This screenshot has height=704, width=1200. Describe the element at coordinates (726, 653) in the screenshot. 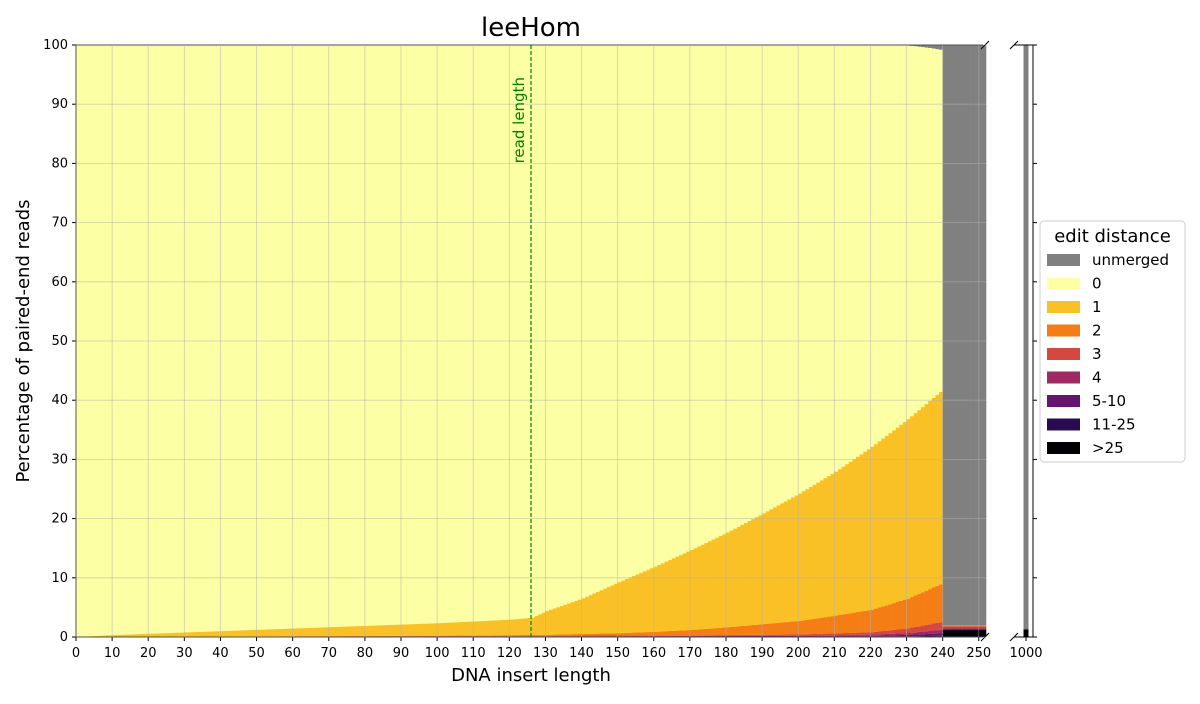

I see `x-tick-label-180: 180` at that location.